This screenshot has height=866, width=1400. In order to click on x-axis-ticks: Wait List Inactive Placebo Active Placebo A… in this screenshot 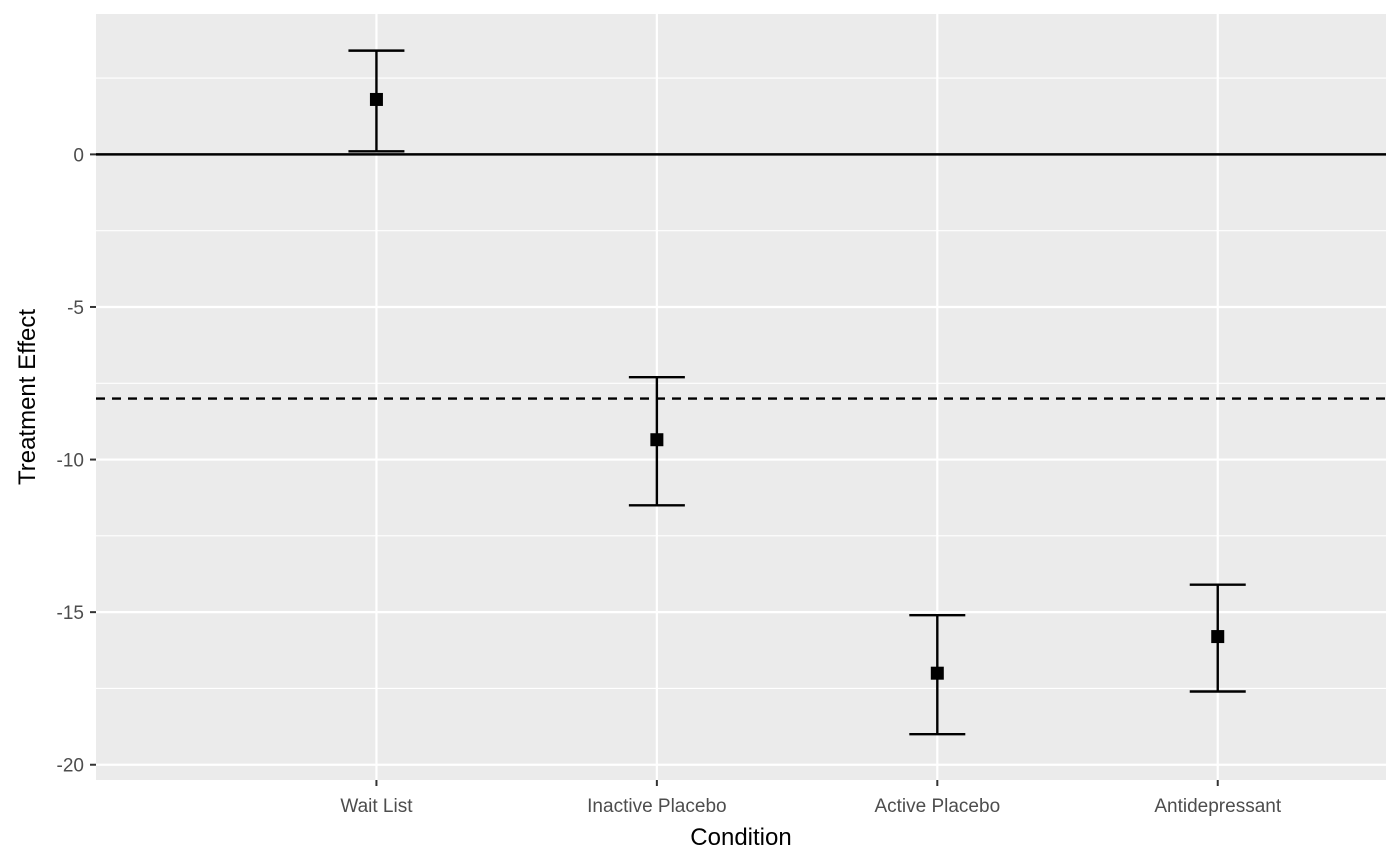, I will do `click(811, 798)`.